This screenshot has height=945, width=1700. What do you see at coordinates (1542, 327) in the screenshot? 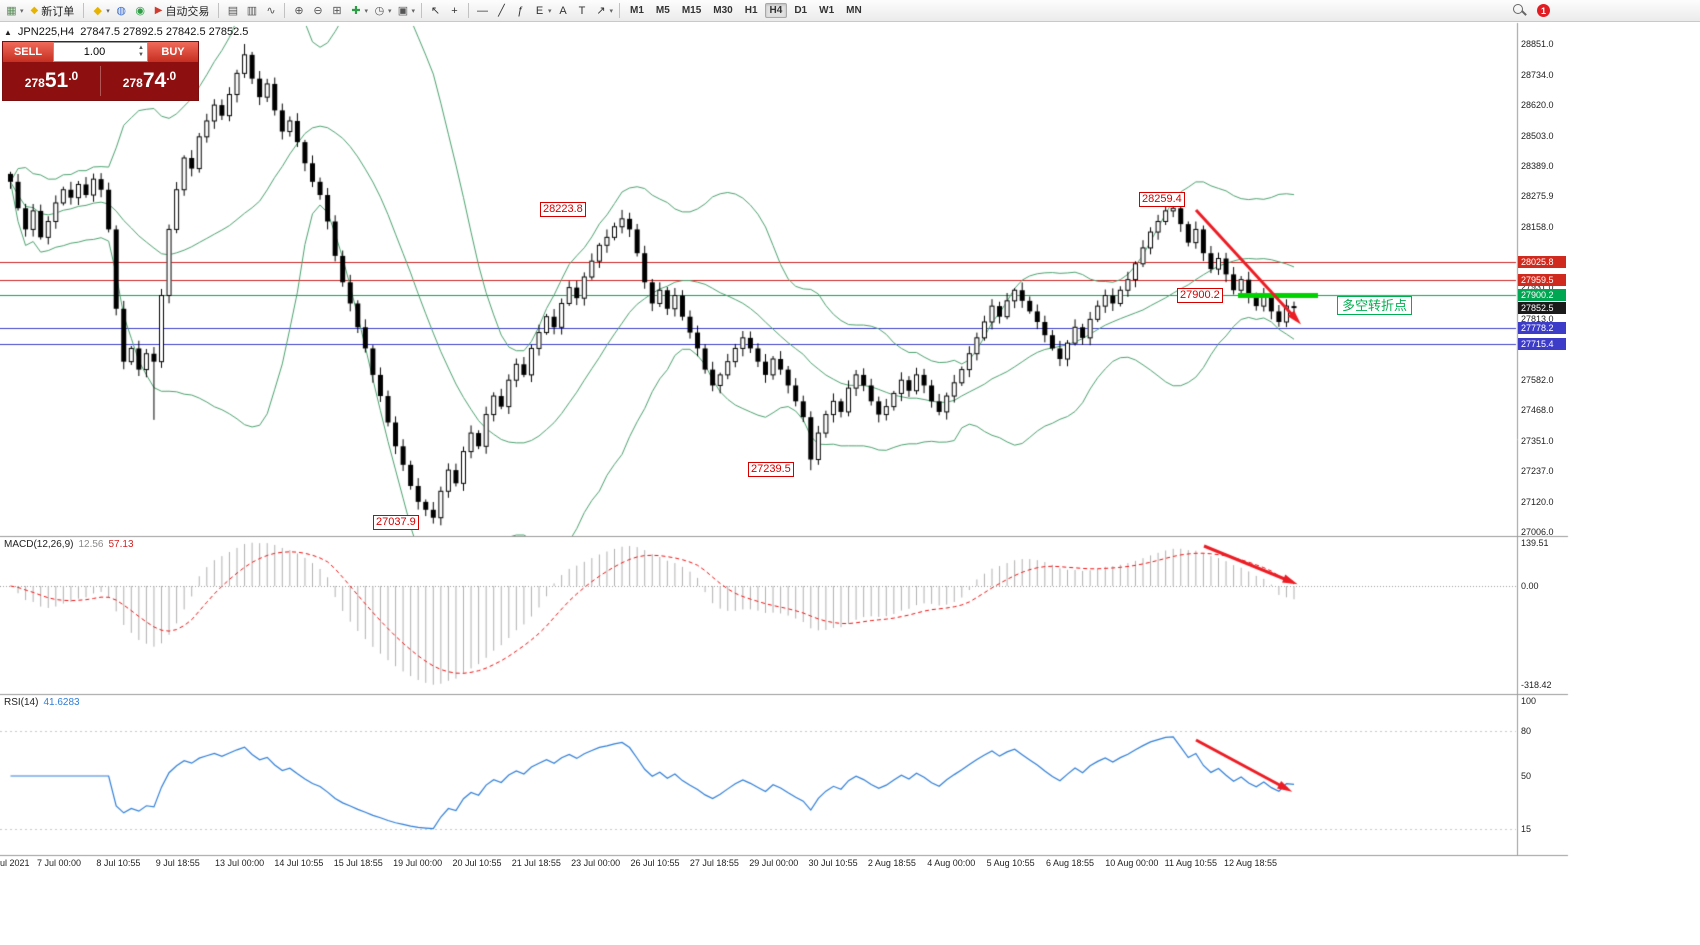
I see `price-line-label: 27778.2` at bounding box center [1542, 327].